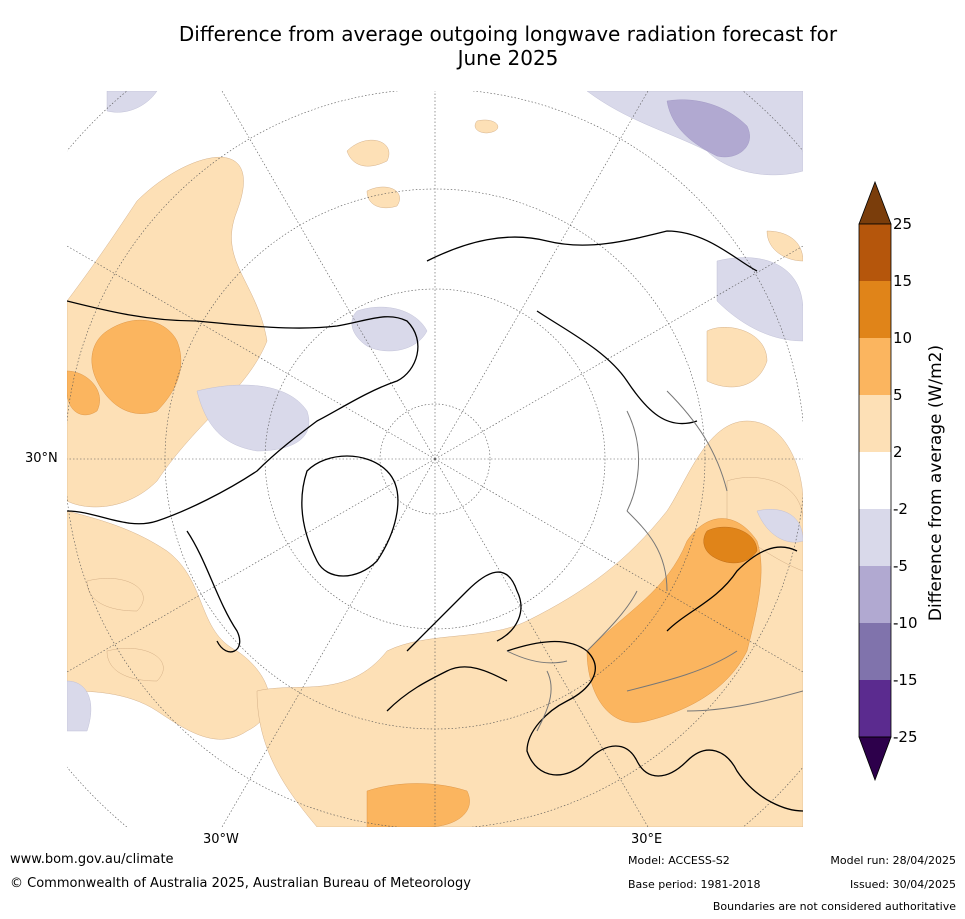 This screenshot has width=965, height=919. I want to click on lat-label-30n: 30°N, so click(41, 458).